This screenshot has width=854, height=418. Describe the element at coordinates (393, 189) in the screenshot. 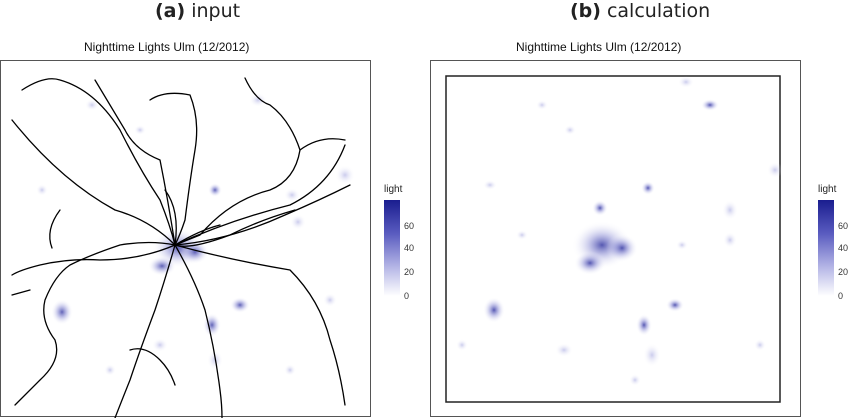

I see `legend-a-title: light` at that location.